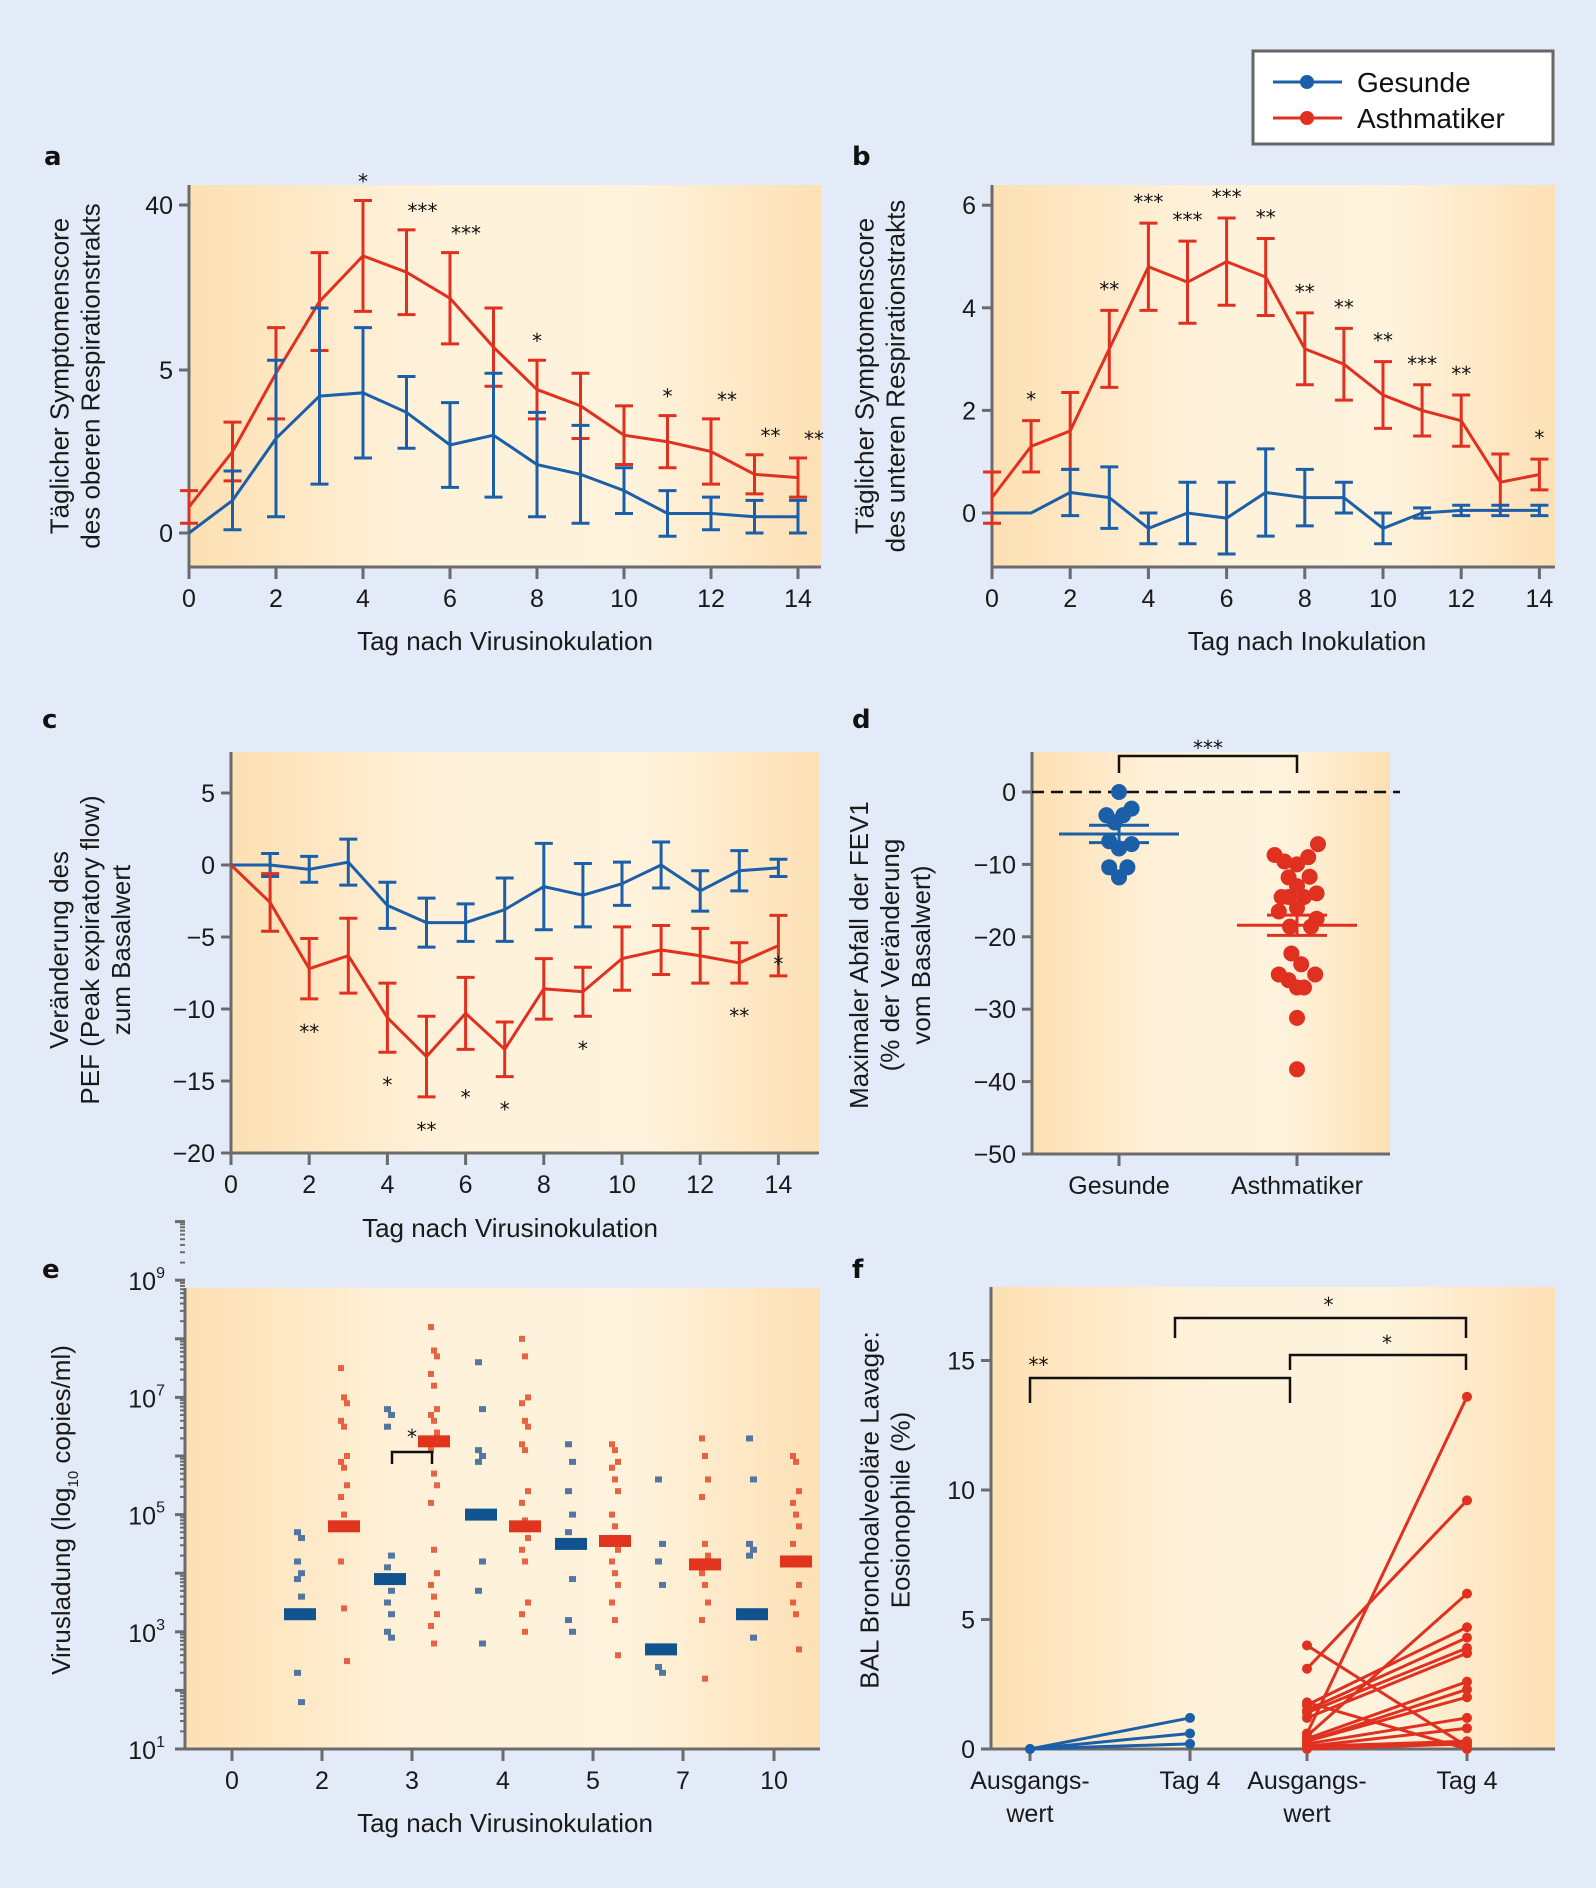  I want to click on y-tick-label: 10⁷, so click(146, 1397).